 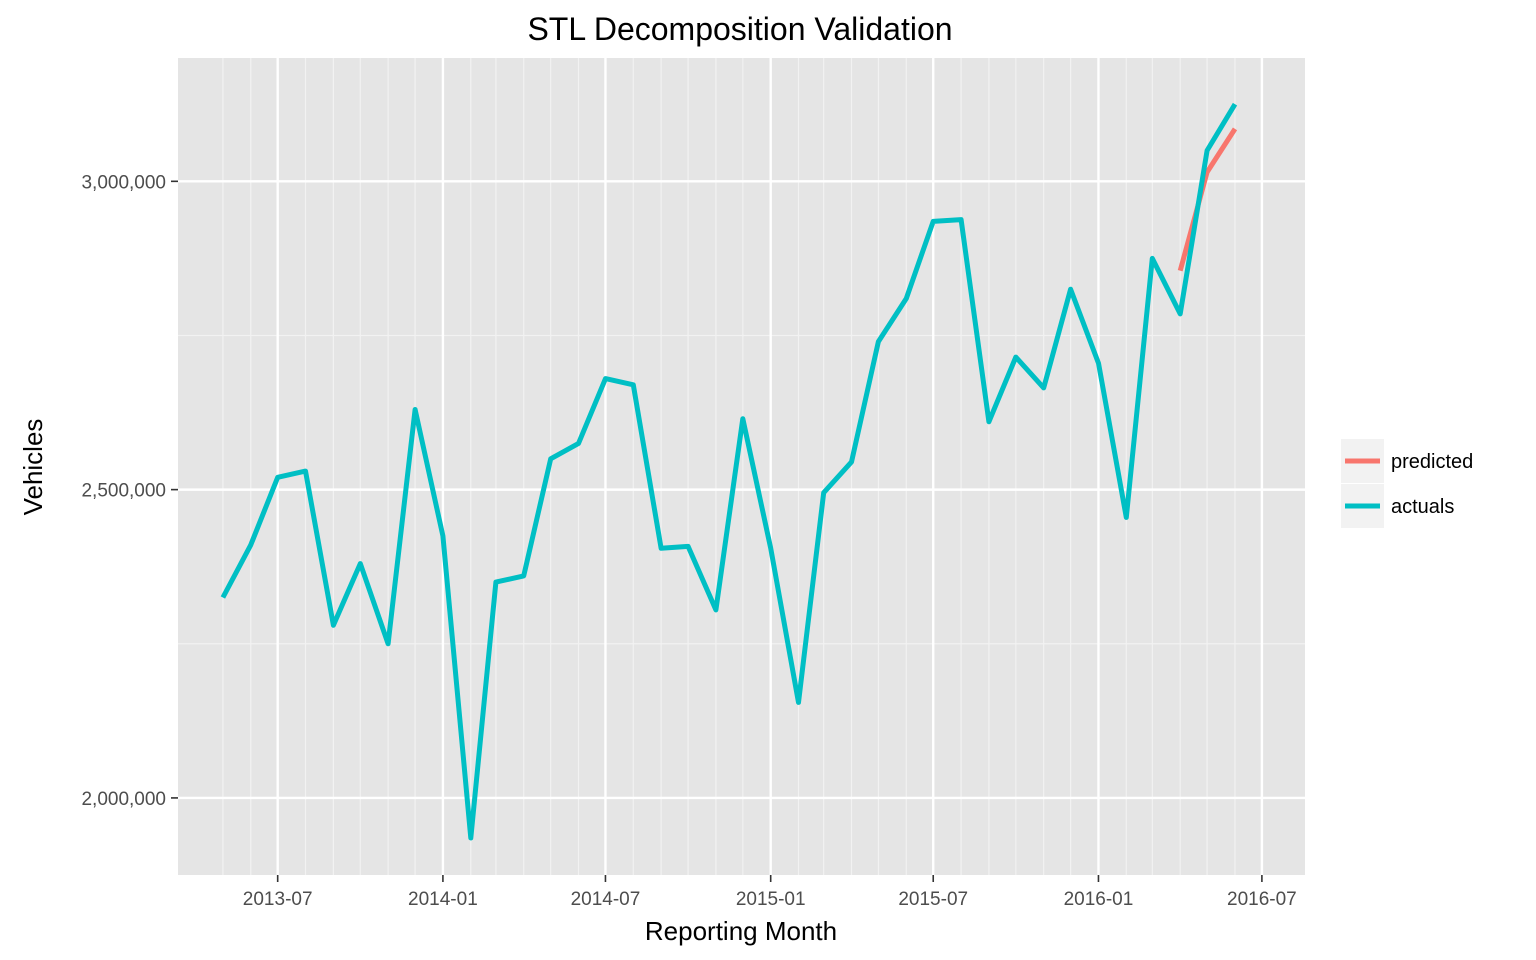 I want to click on x-tick-label: 2015-01, so click(x=771, y=899).